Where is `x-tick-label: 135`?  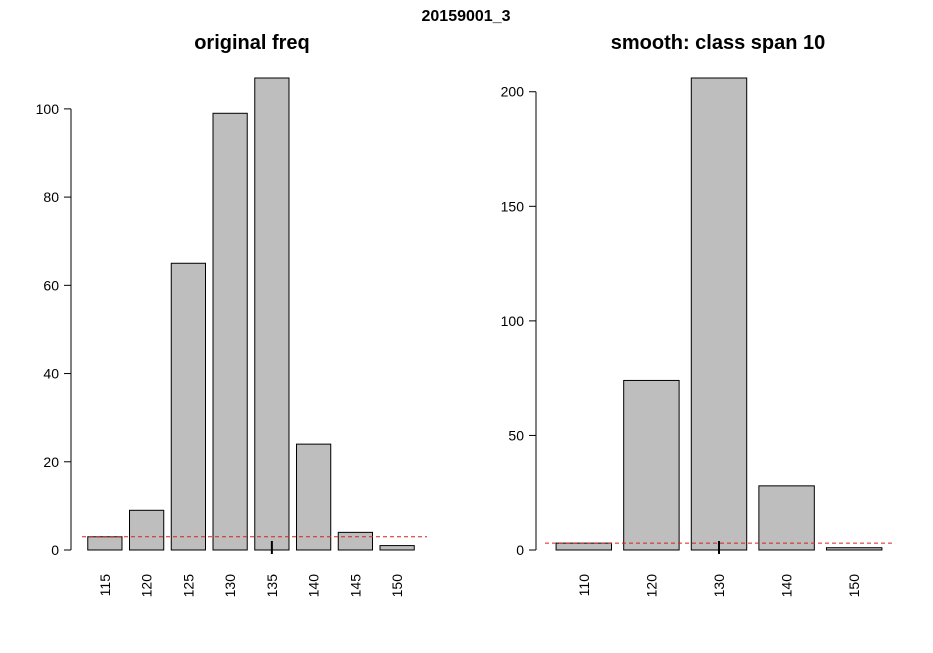 x-tick-label: 135 is located at coordinates (272, 586).